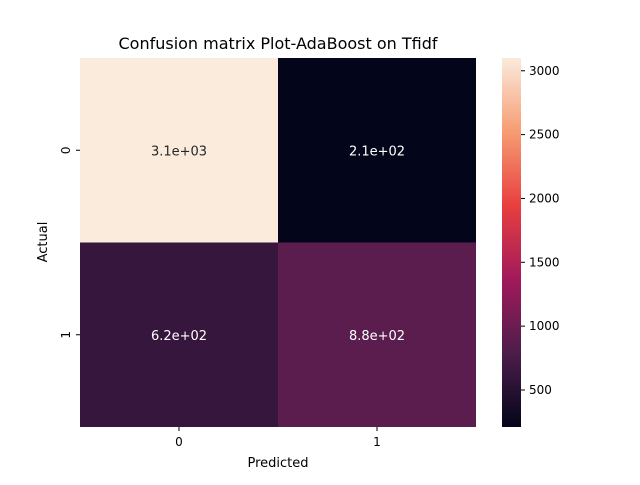 This screenshot has width=640, height=485. I want to click on y-tick-label: 1, so click(66, 335).